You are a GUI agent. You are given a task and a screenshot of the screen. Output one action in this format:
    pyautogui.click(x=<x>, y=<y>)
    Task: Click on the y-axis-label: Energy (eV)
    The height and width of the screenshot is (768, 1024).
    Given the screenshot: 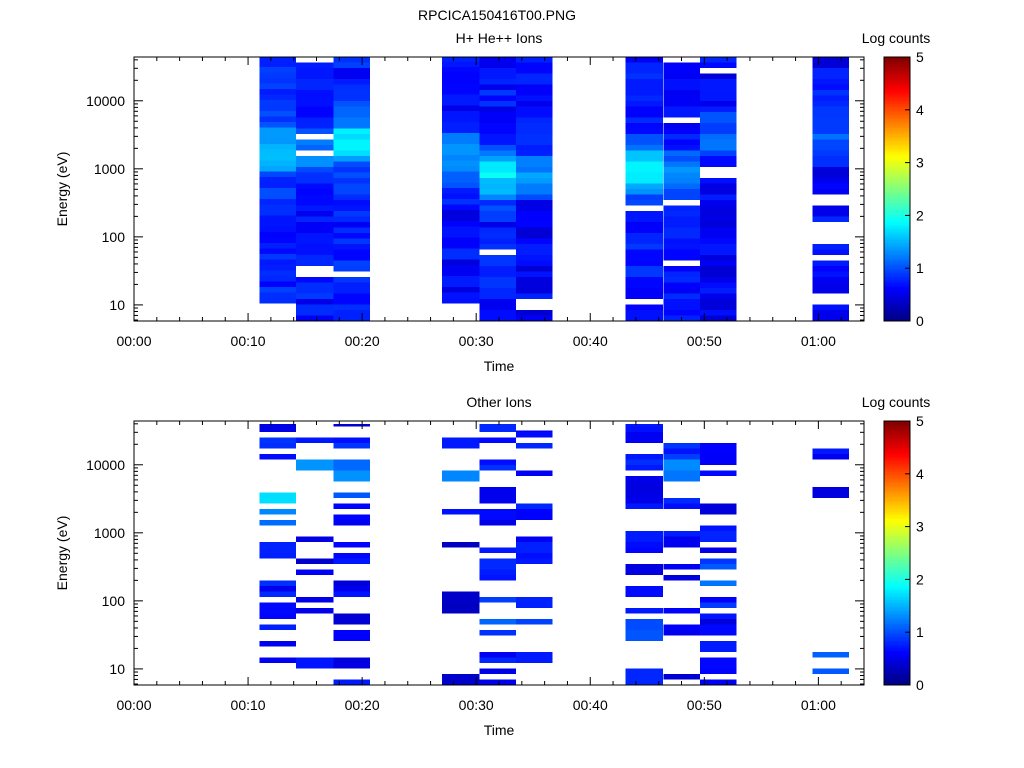 What is the action you would take?
    pyautogui.click(x=62, y=189)
    